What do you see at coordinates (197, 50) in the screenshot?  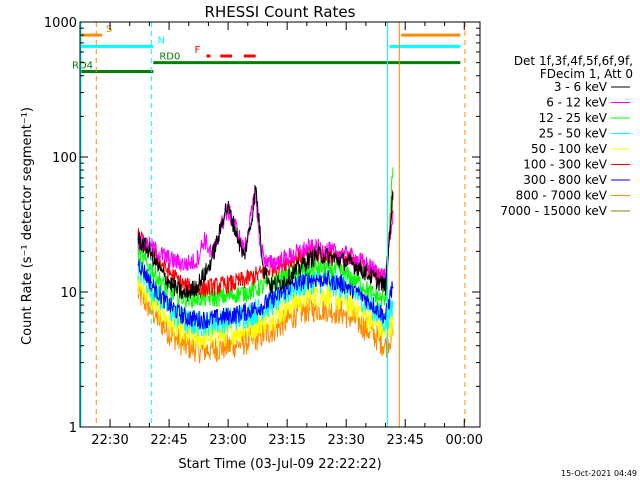 I see `segment-label-f: F` at bounding box center [197, 50].